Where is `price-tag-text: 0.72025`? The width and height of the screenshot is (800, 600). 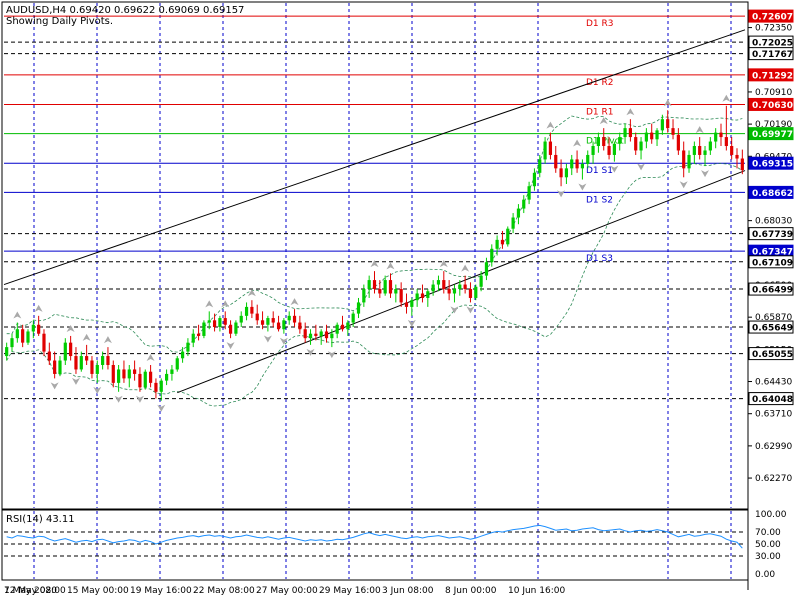
price-tag-text: 0.72025 is located at coordinates (772, 44).